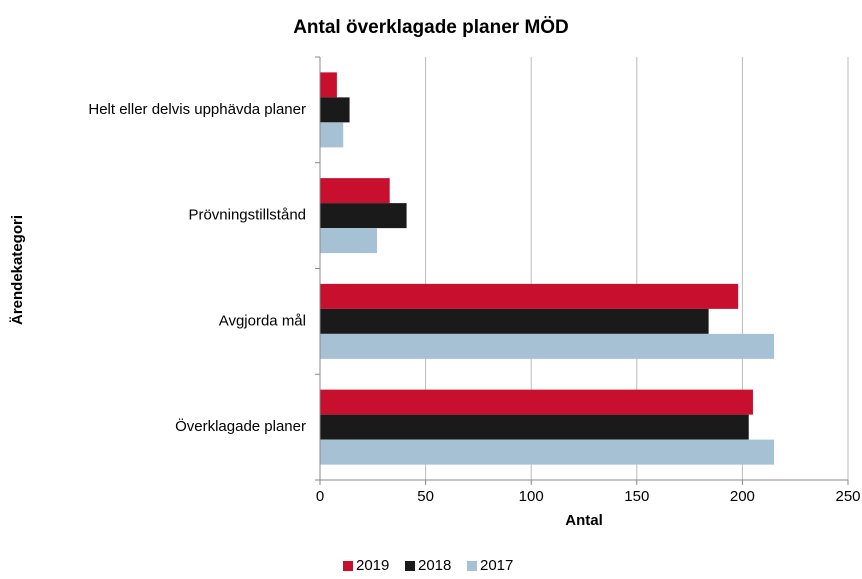 The height and width of the screenshot is (579, 862). I want to click on x-tick-label: 100, so click(531, 496).